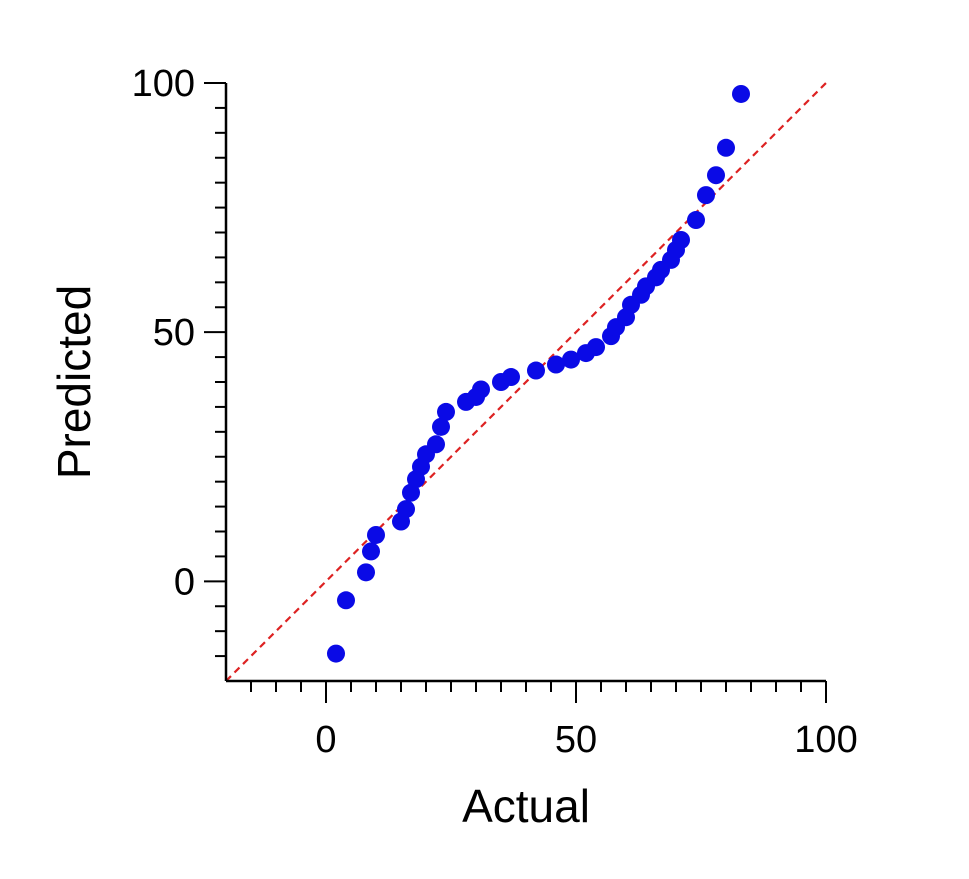 Image resolution: width=969 pixels, height=879 pixels. Describe the element at coordinates (163, 84) in the screenshot. I see `y-tick-label: 100` at that location.